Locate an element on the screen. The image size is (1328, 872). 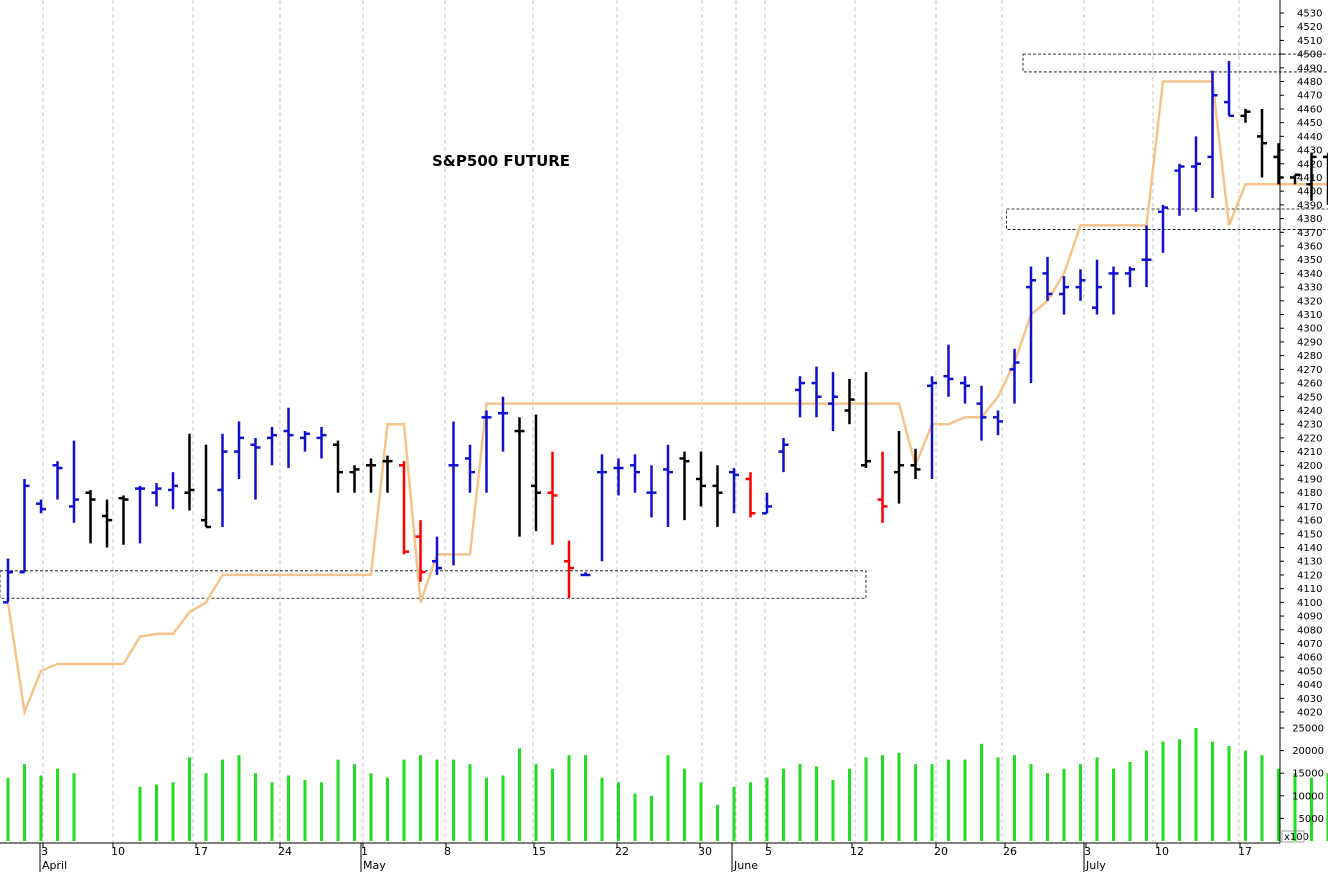
price-tick-label: 4290 is located at coordinates (1309, 342).